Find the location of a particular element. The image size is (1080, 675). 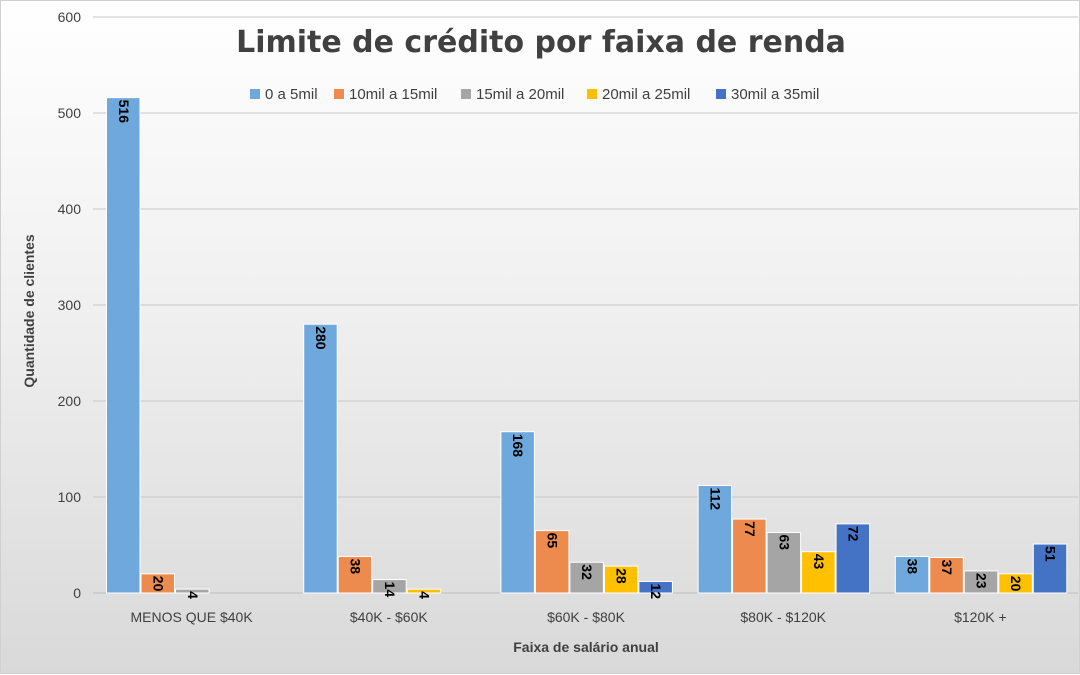

data-label: 51 is located at coordinates (1051, 554).